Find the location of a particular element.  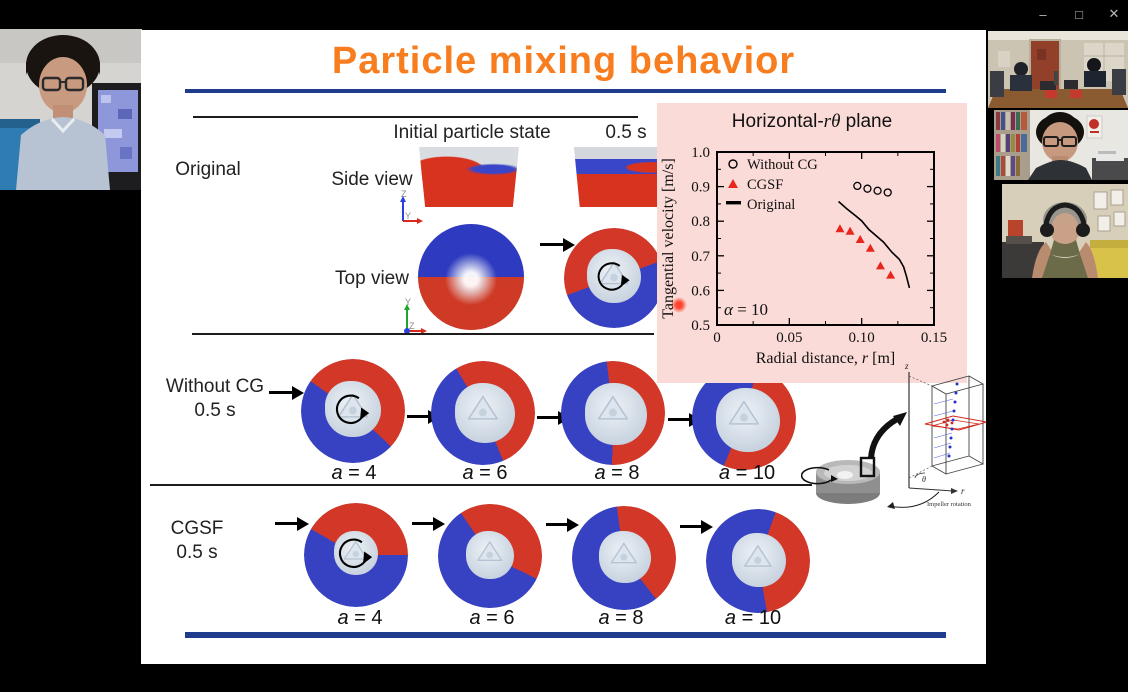

mix-image-wcg-a6 is located at coordinates (483, 413).